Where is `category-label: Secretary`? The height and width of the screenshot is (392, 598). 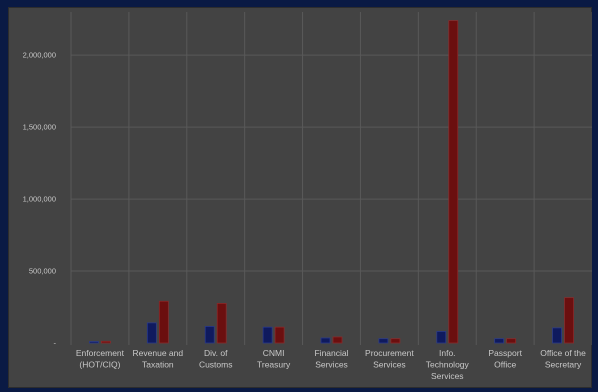
category-label: Secretary is located at coordinates (563, 365).